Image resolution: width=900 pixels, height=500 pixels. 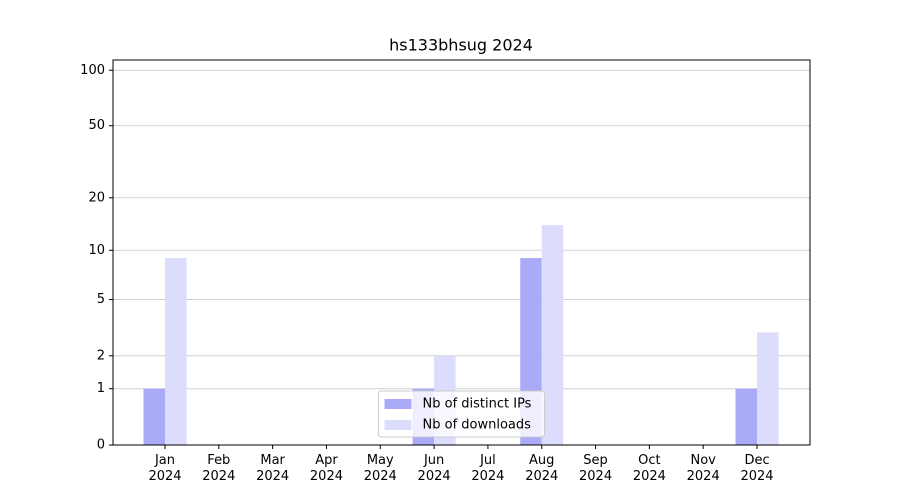 I want to click on y-tick-label: 5, so click(x=101, y=299).